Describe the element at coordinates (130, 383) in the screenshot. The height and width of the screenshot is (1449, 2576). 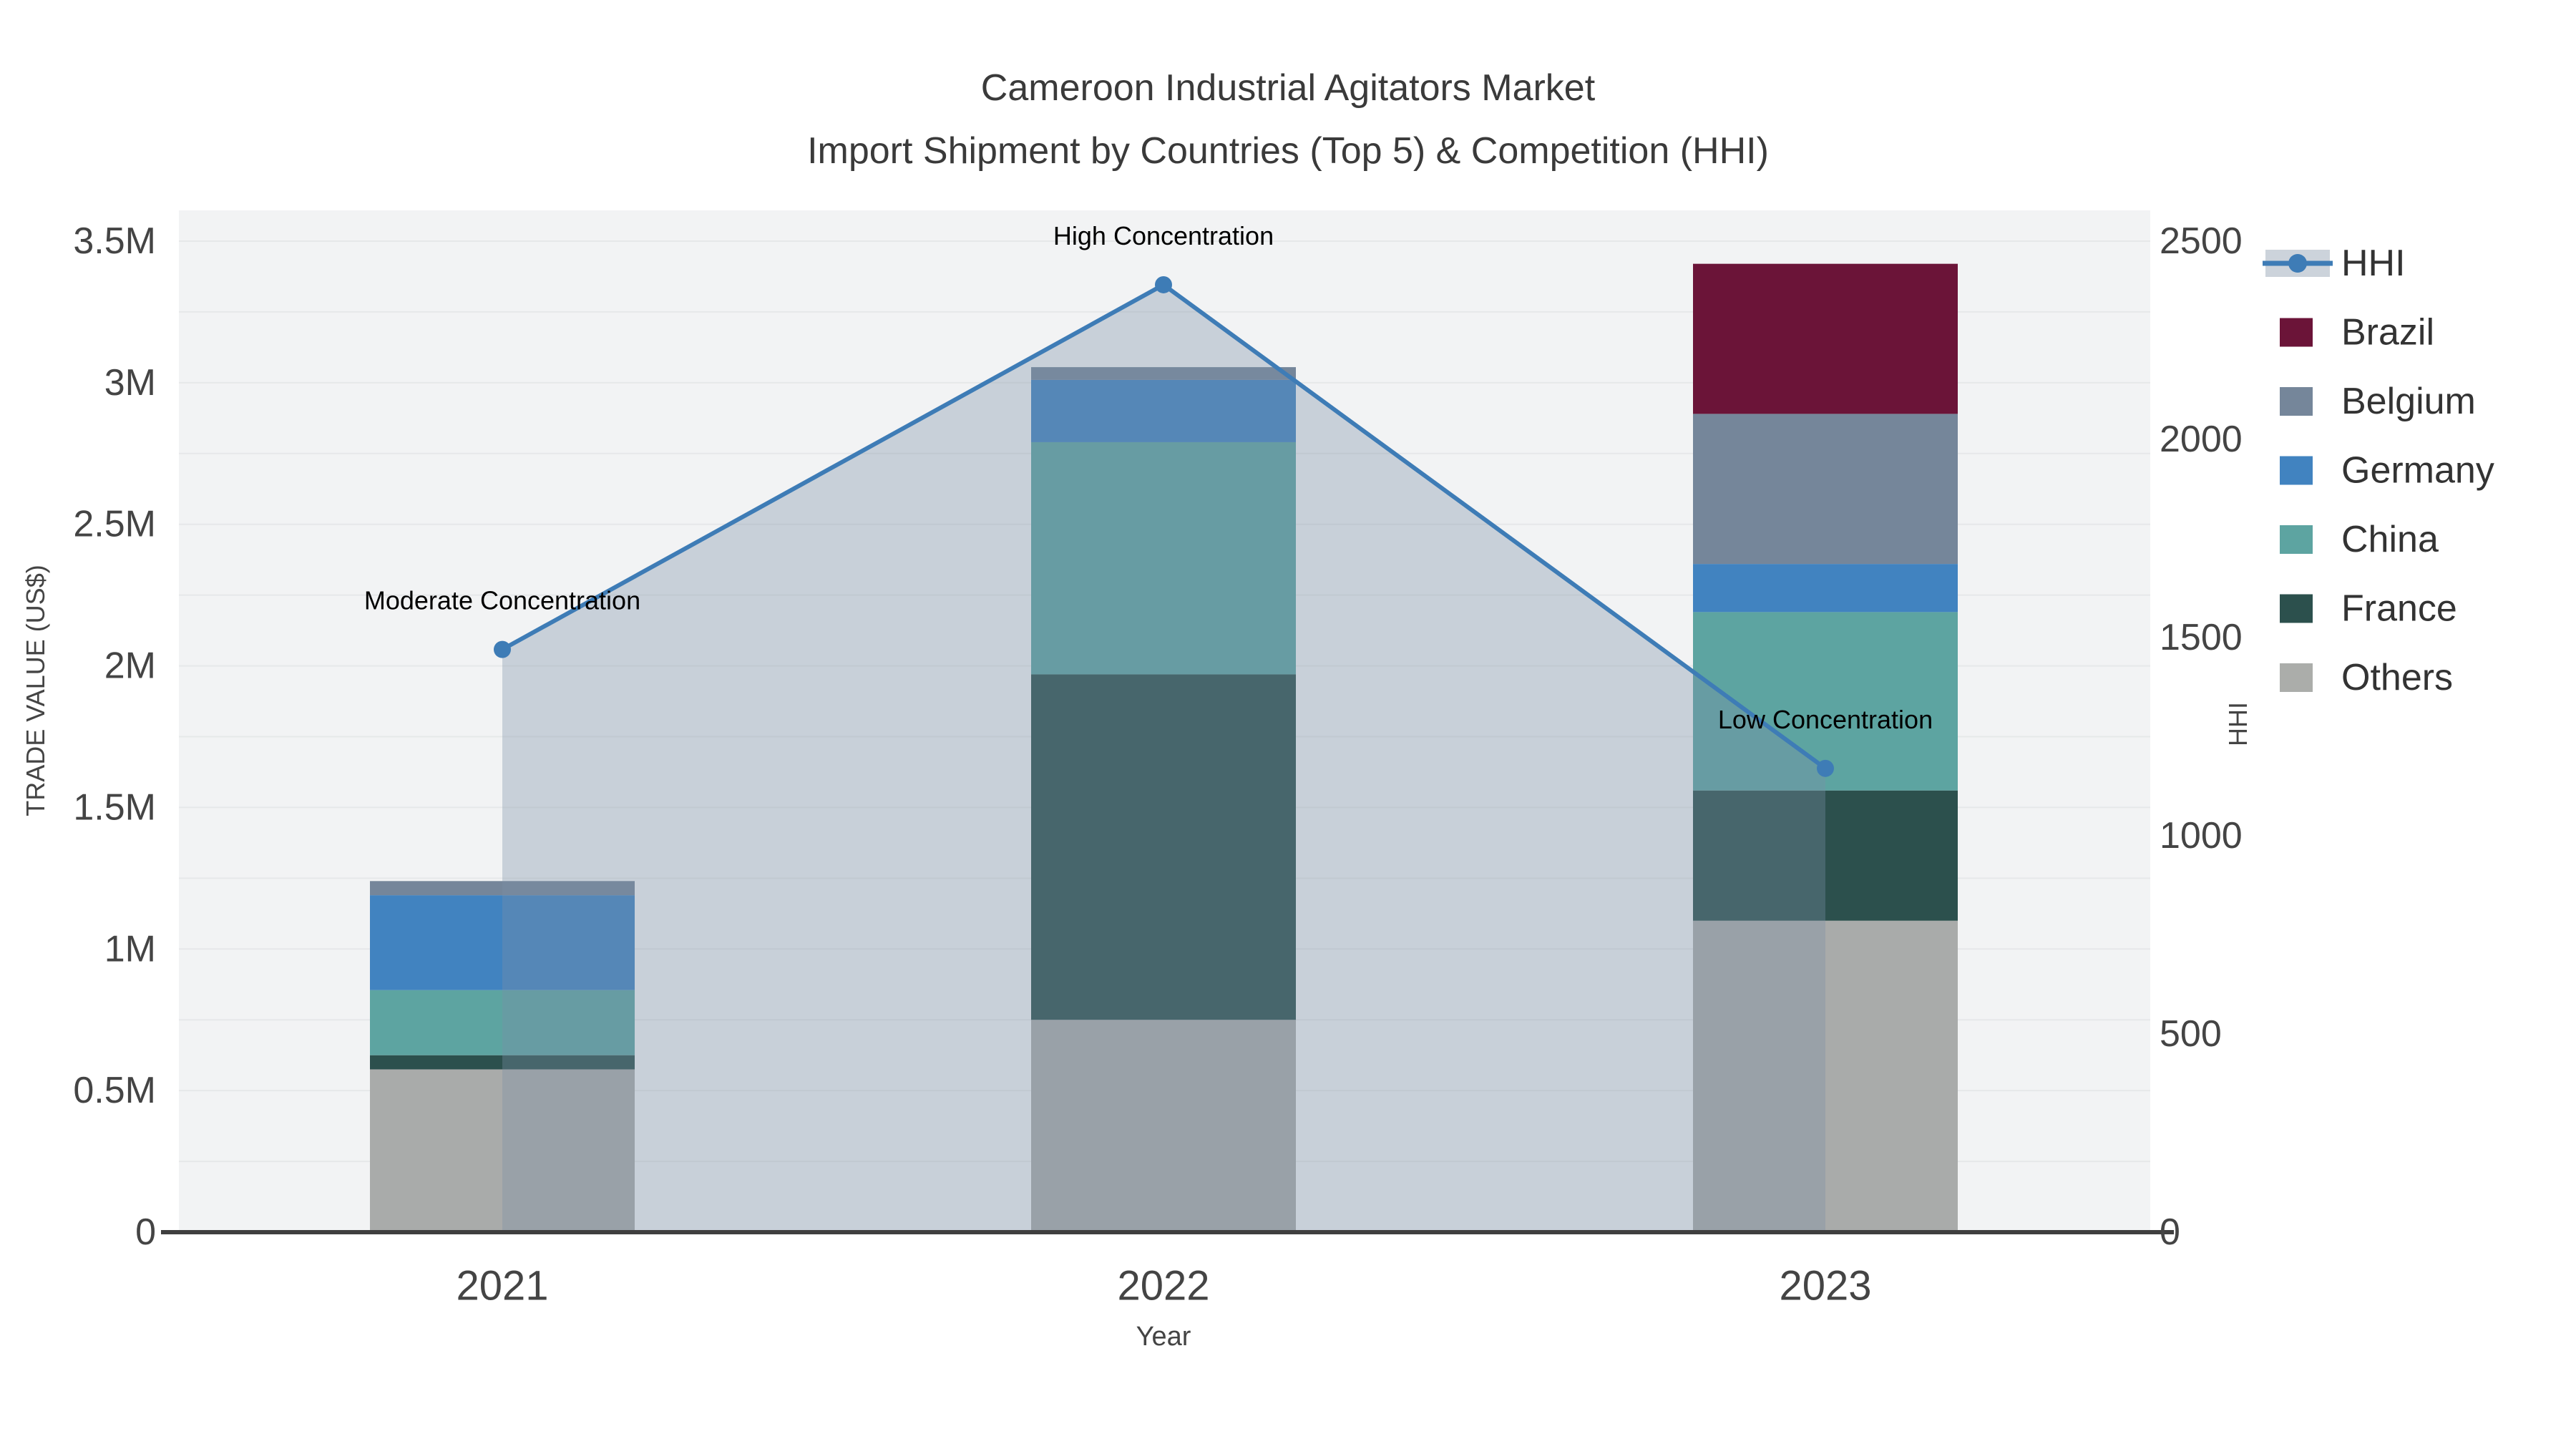
I see `y1-tick-label-3m: 3M` at that location.